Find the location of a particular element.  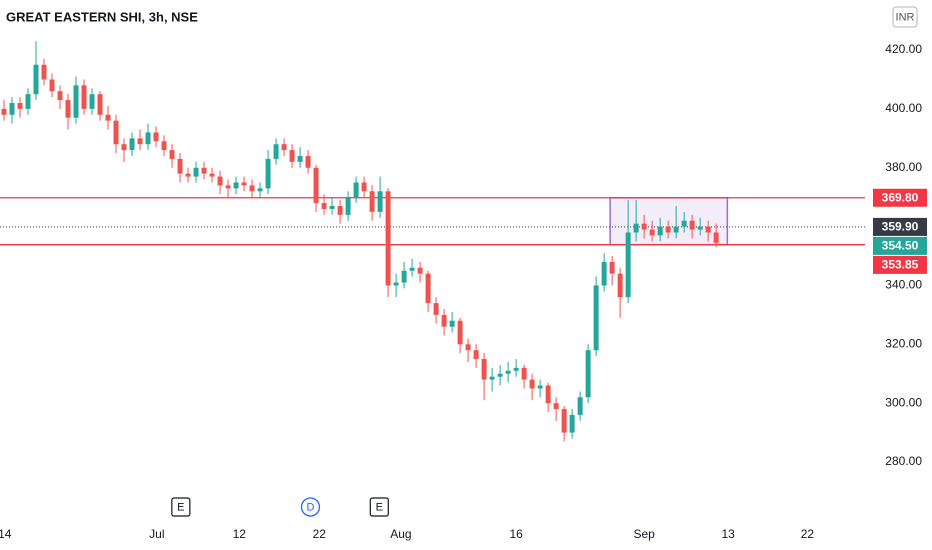

currency-button is located at coordinates (905, 17).